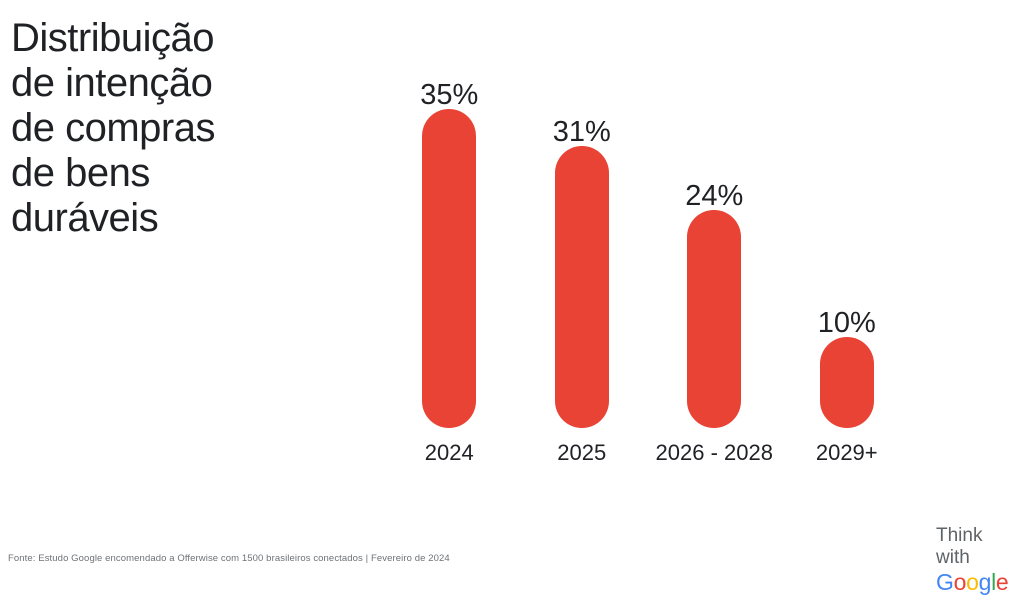 Image resolution: width=1024 pixels, height=612 pixels. What do you see at coordinates (449, 94) in the screenshot?
I see `bar-value-label: 35%` at bounding box center [449, 94].